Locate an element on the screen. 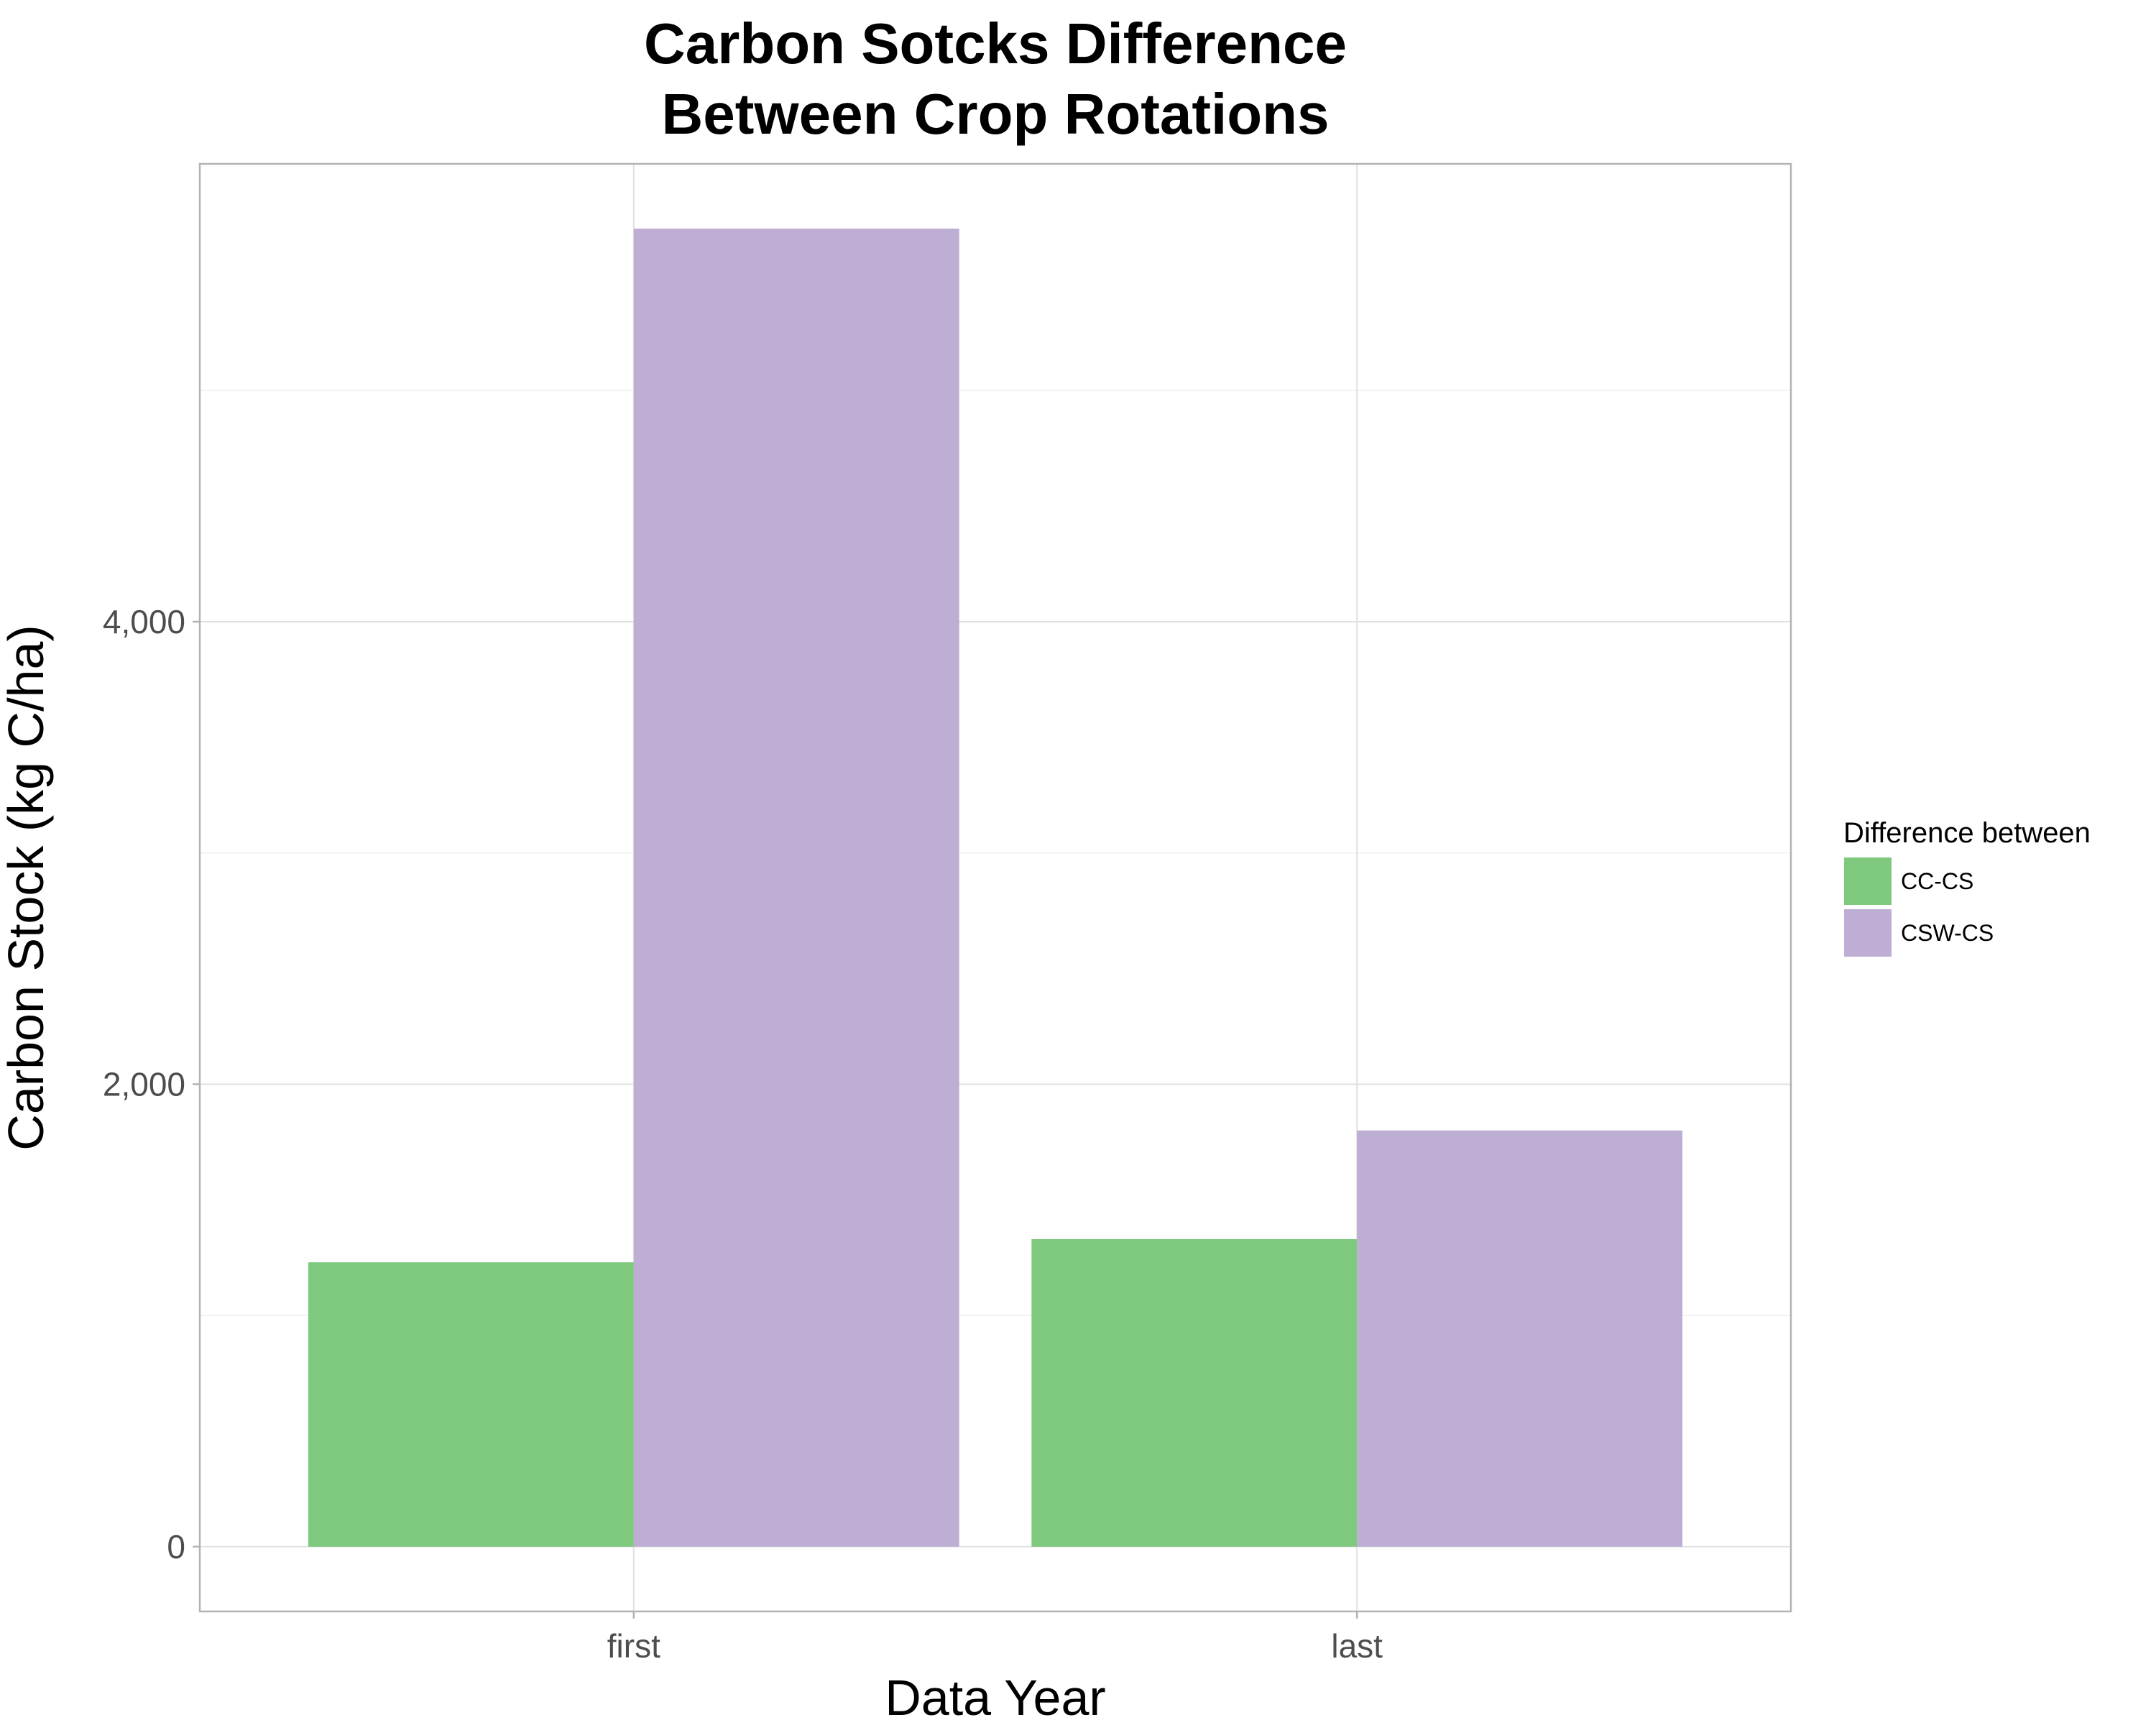 The image size is (2156, 1725). chart-title-line-1: Carbon Sotcks Difference is located at coordinates (995, 43).